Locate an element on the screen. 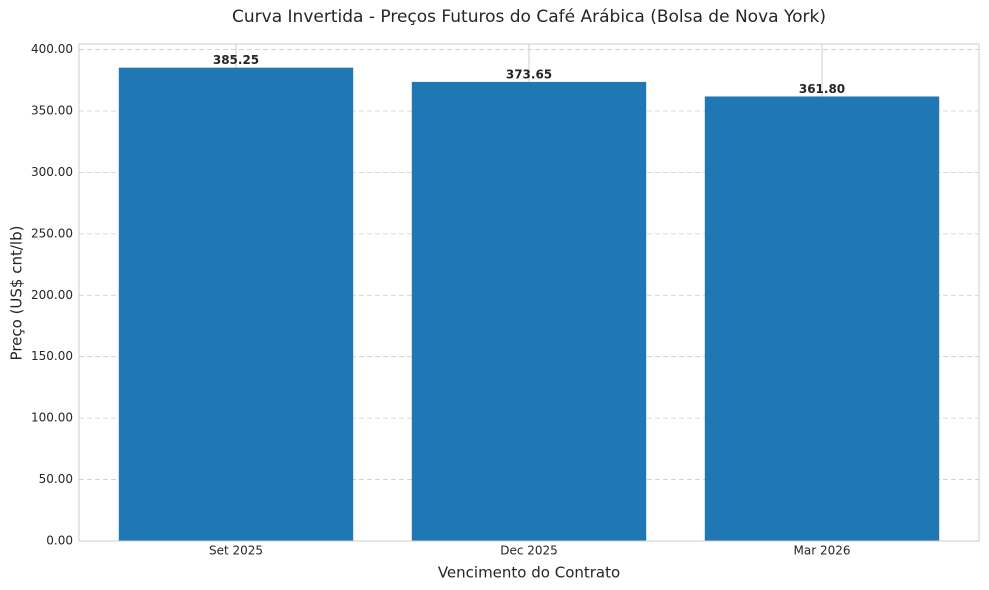 The image size is (989, 590). value-label: 373.65 is located at coordinates (529, 74).